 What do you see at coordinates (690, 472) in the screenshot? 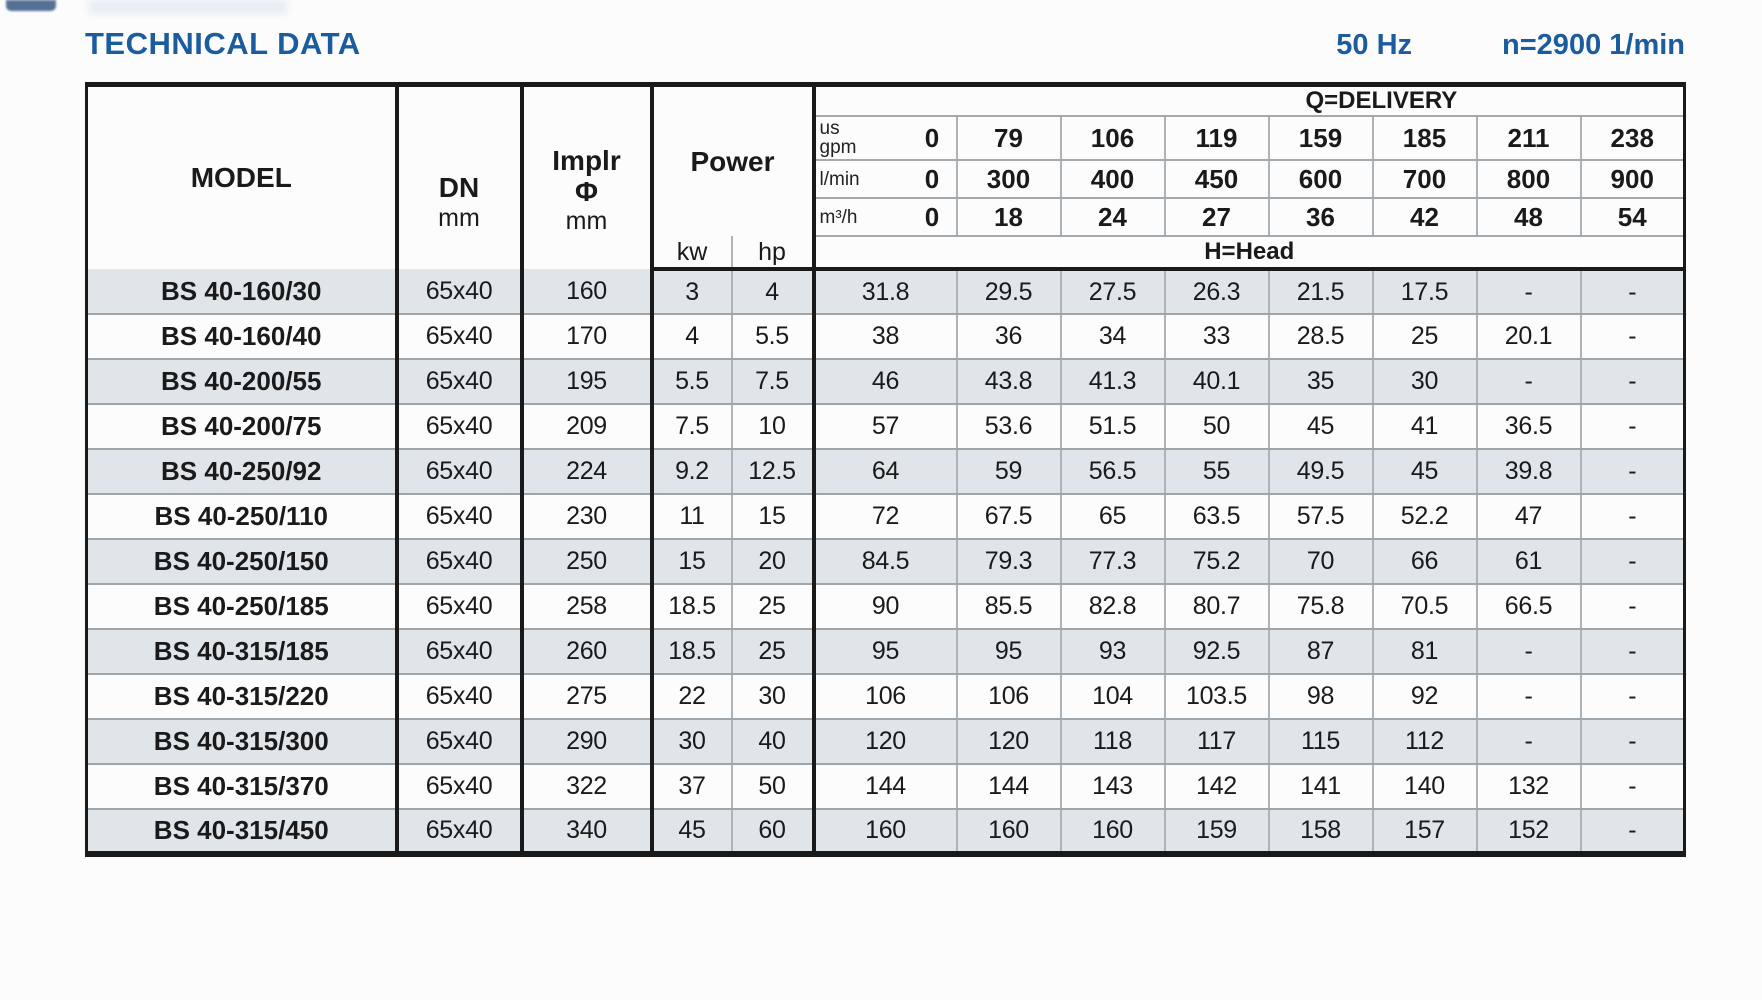
I see `kw-cell: 9.2` at bounding box center [690, 472].